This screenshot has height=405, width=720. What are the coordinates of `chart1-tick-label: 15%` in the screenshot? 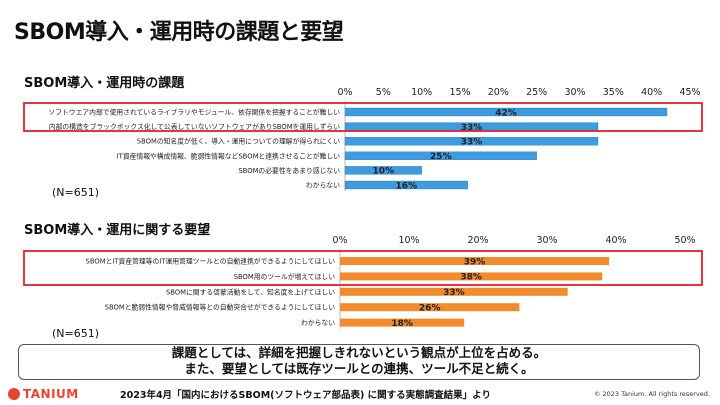 It's located at (459, 92).